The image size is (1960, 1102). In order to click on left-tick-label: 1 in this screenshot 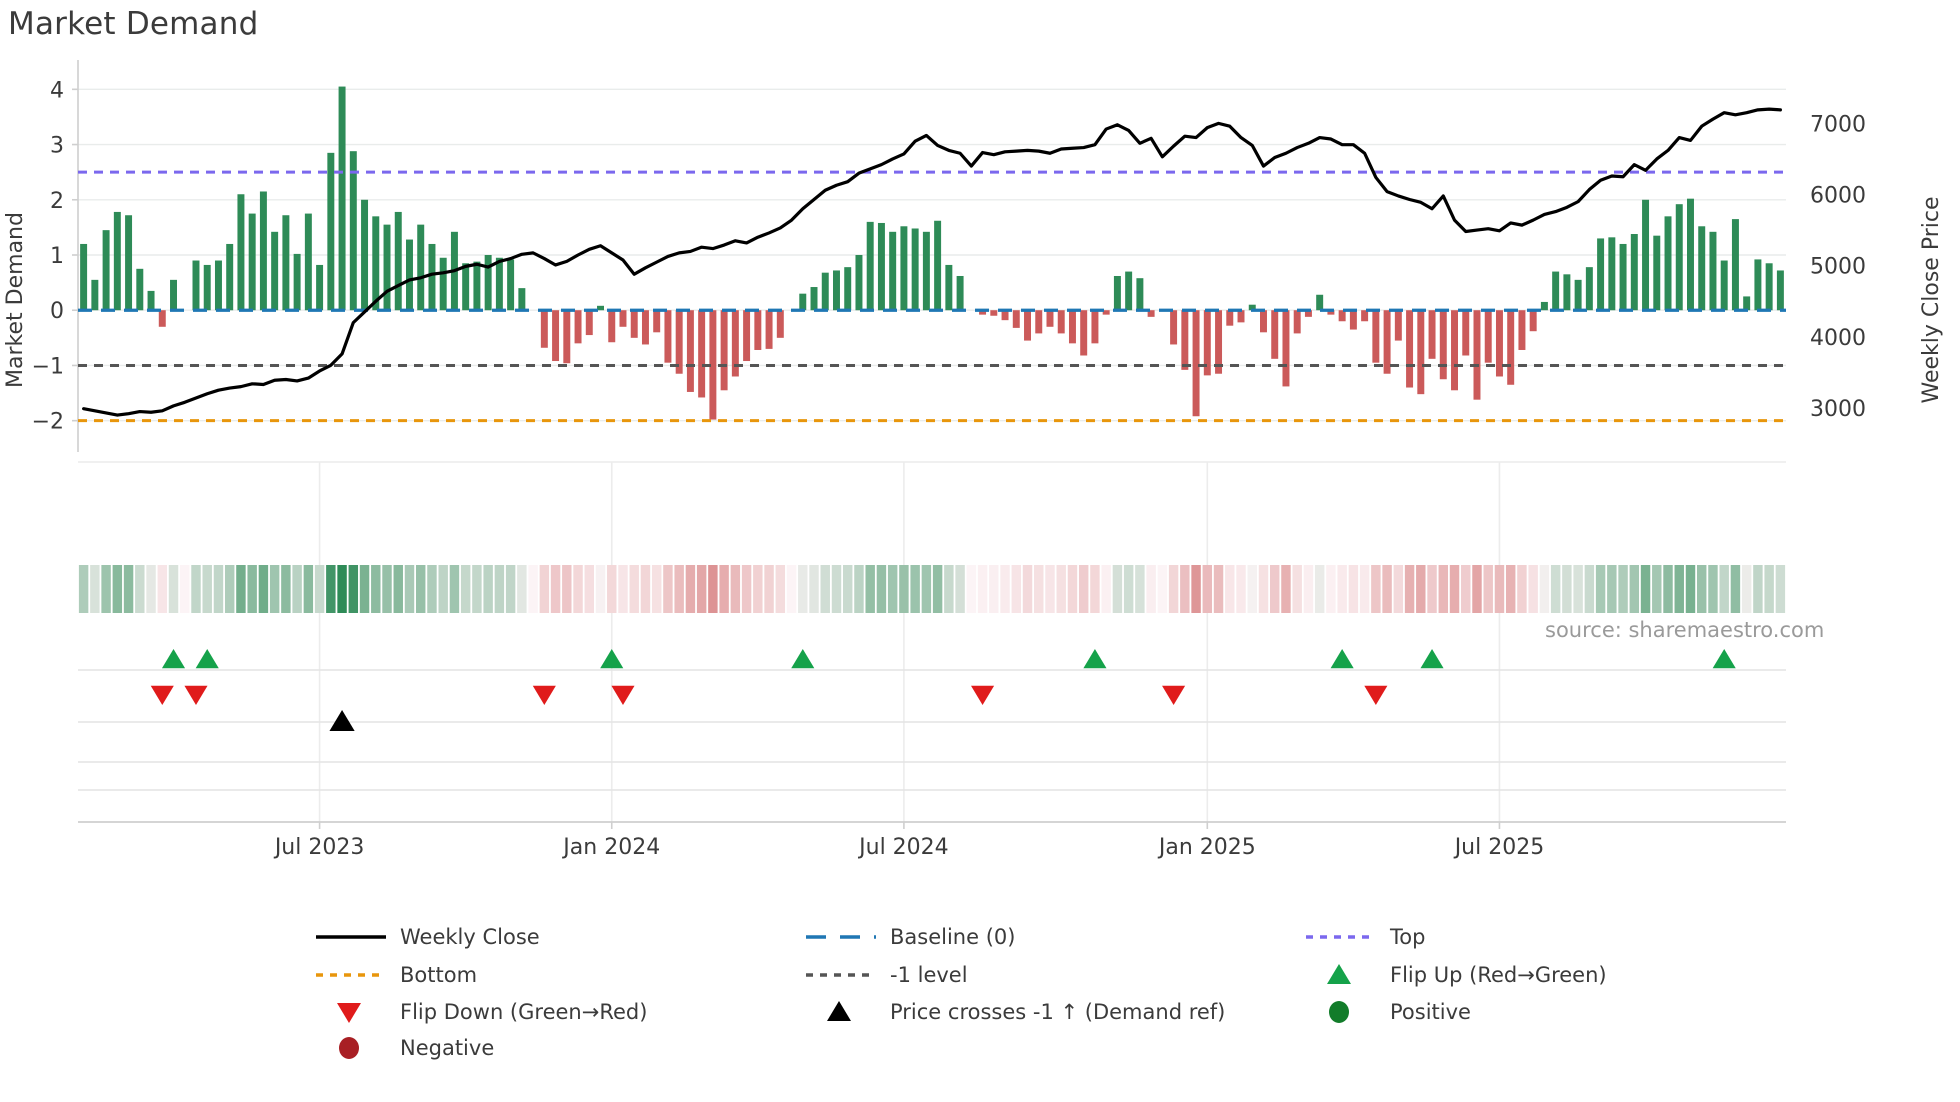, I will do `click(57, 256)`.